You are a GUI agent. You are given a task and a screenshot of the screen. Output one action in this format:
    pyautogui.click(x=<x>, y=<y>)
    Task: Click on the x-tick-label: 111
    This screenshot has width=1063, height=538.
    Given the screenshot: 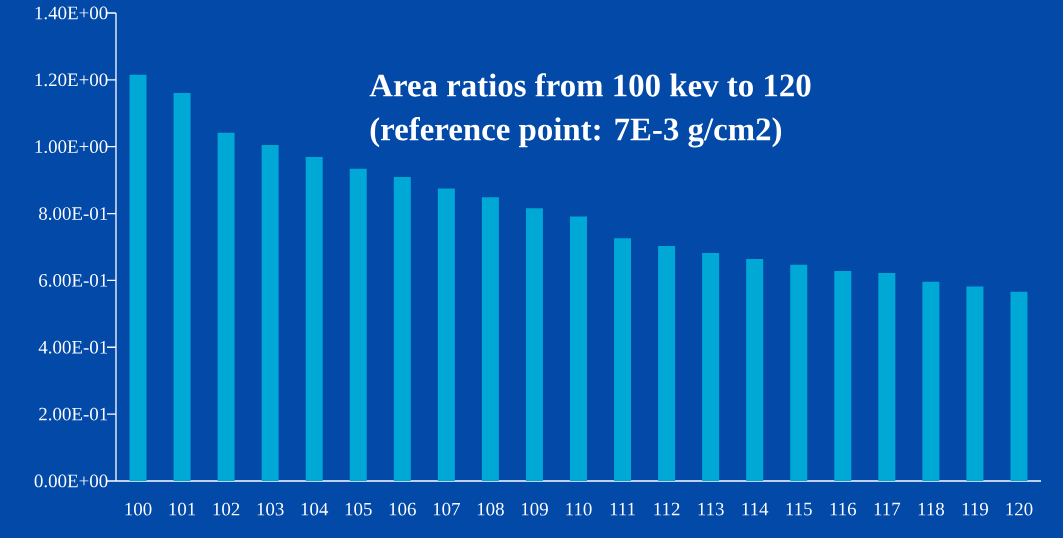 What is the action you would take?
    pyautogui.click(x=622, y=509)
    